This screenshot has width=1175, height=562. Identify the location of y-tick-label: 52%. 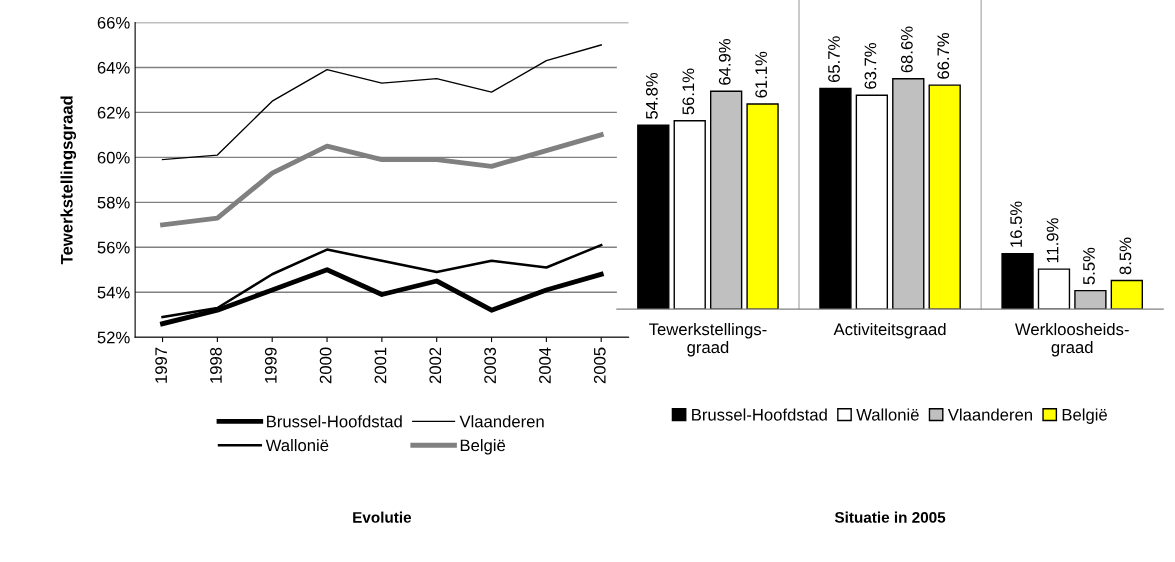
(113, 337).